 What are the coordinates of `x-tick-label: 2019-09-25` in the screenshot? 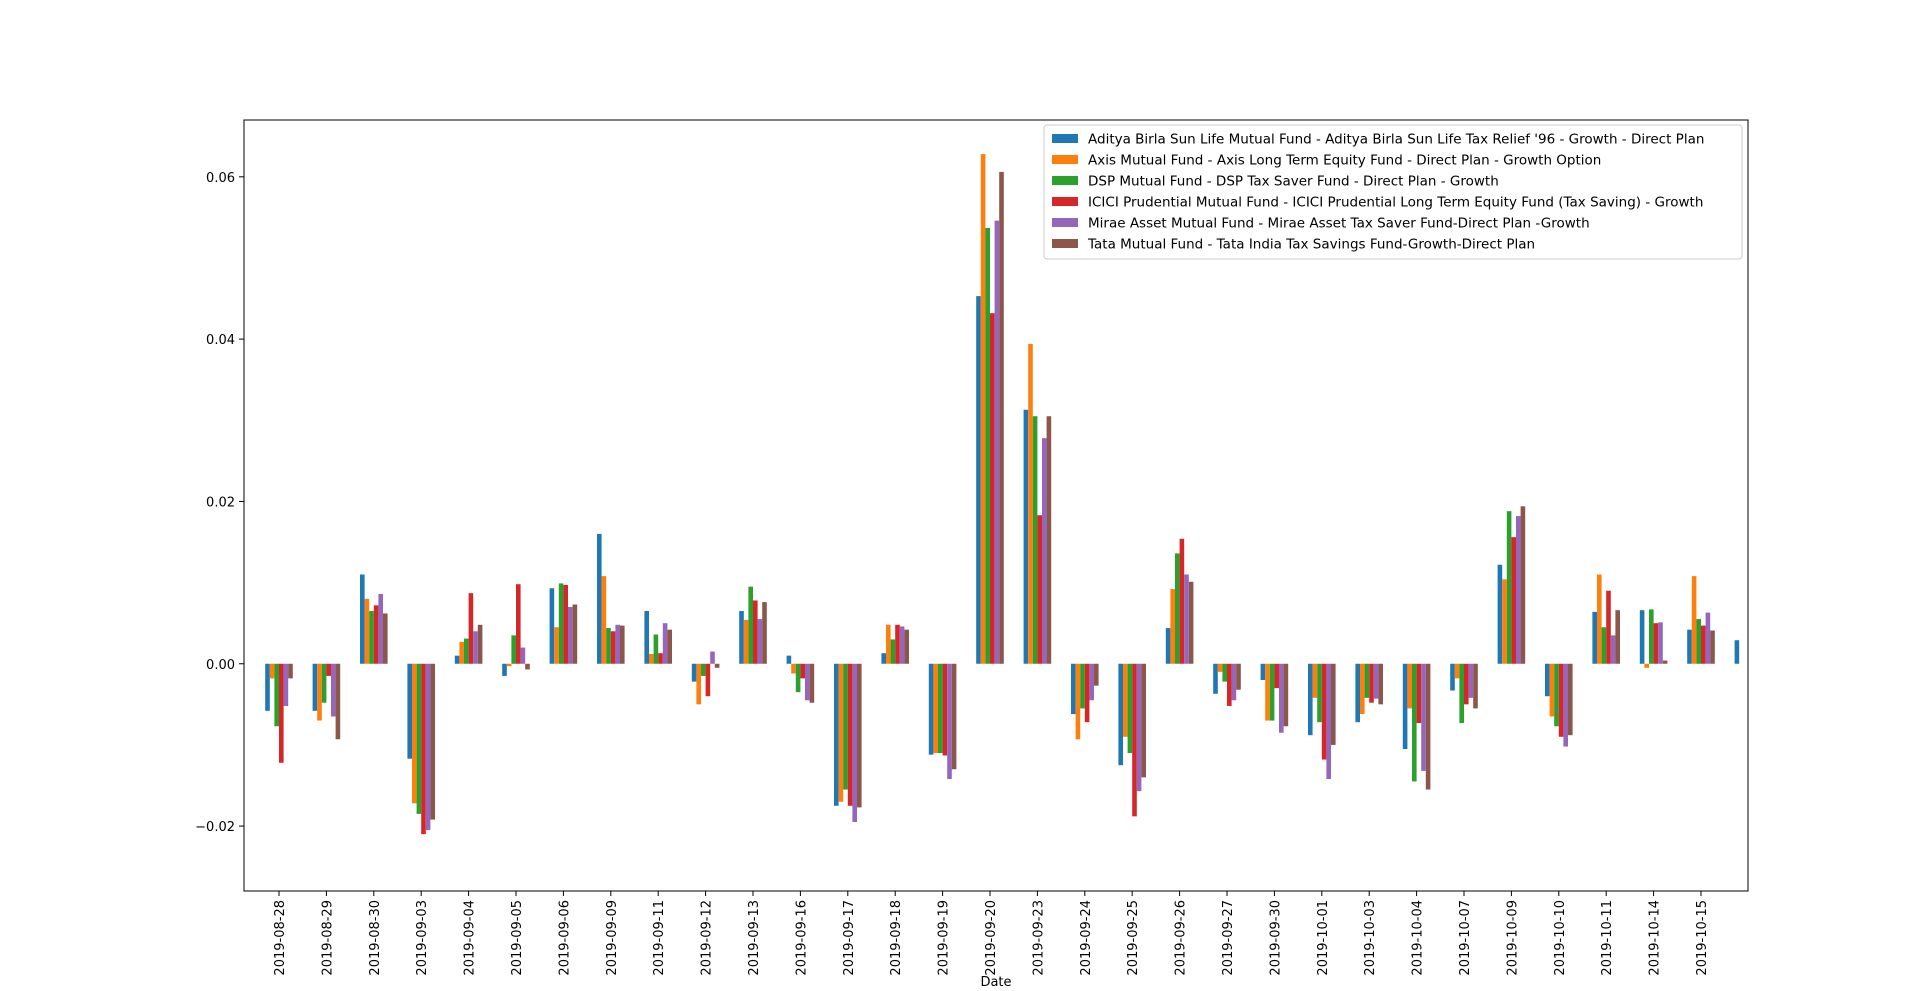 It's located at (1133, 938).